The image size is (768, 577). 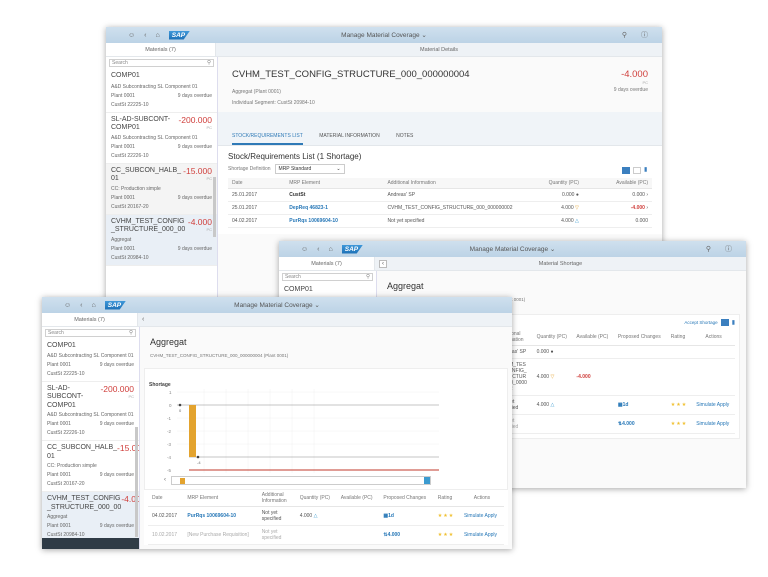 I want to click on sub-header: Materials (7) Material Details, so click(x=384, y=50).